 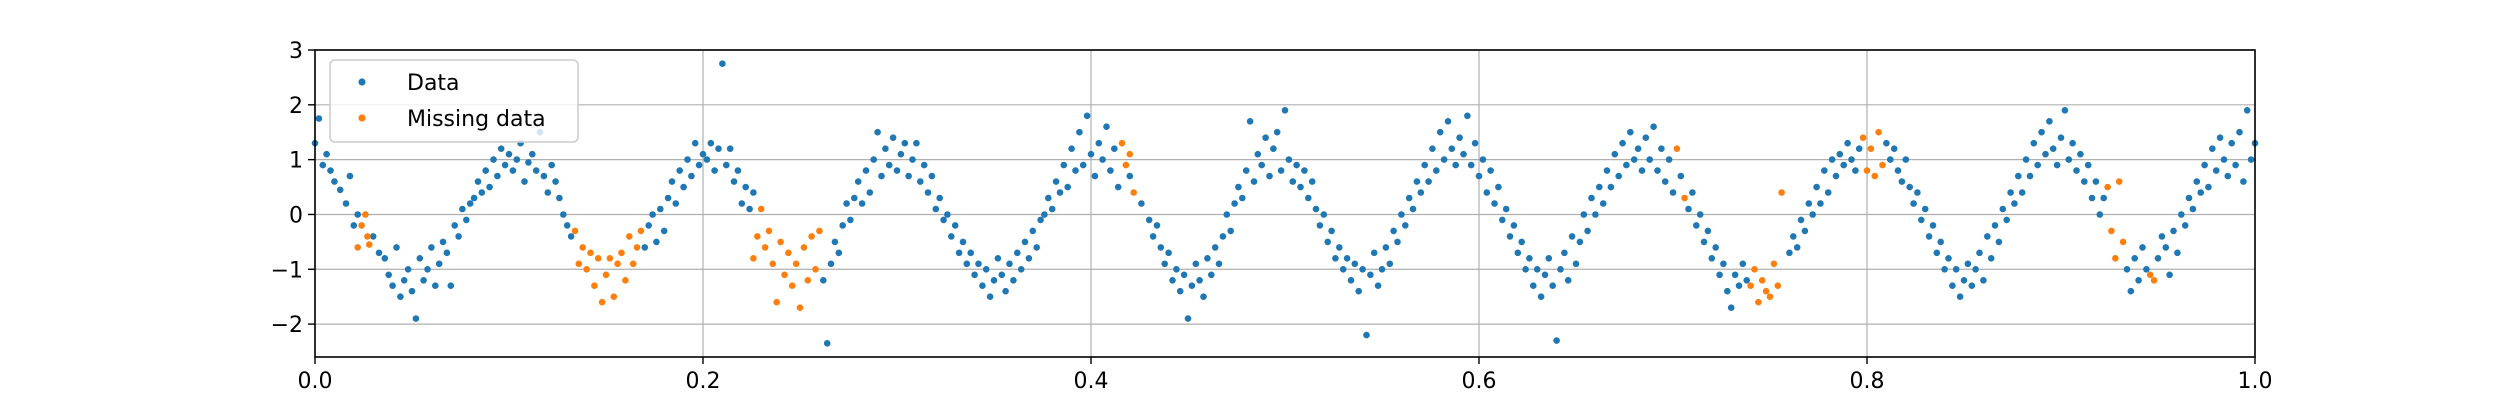 I want to click on y-tick-label: 1, so click(x=296, y=161).